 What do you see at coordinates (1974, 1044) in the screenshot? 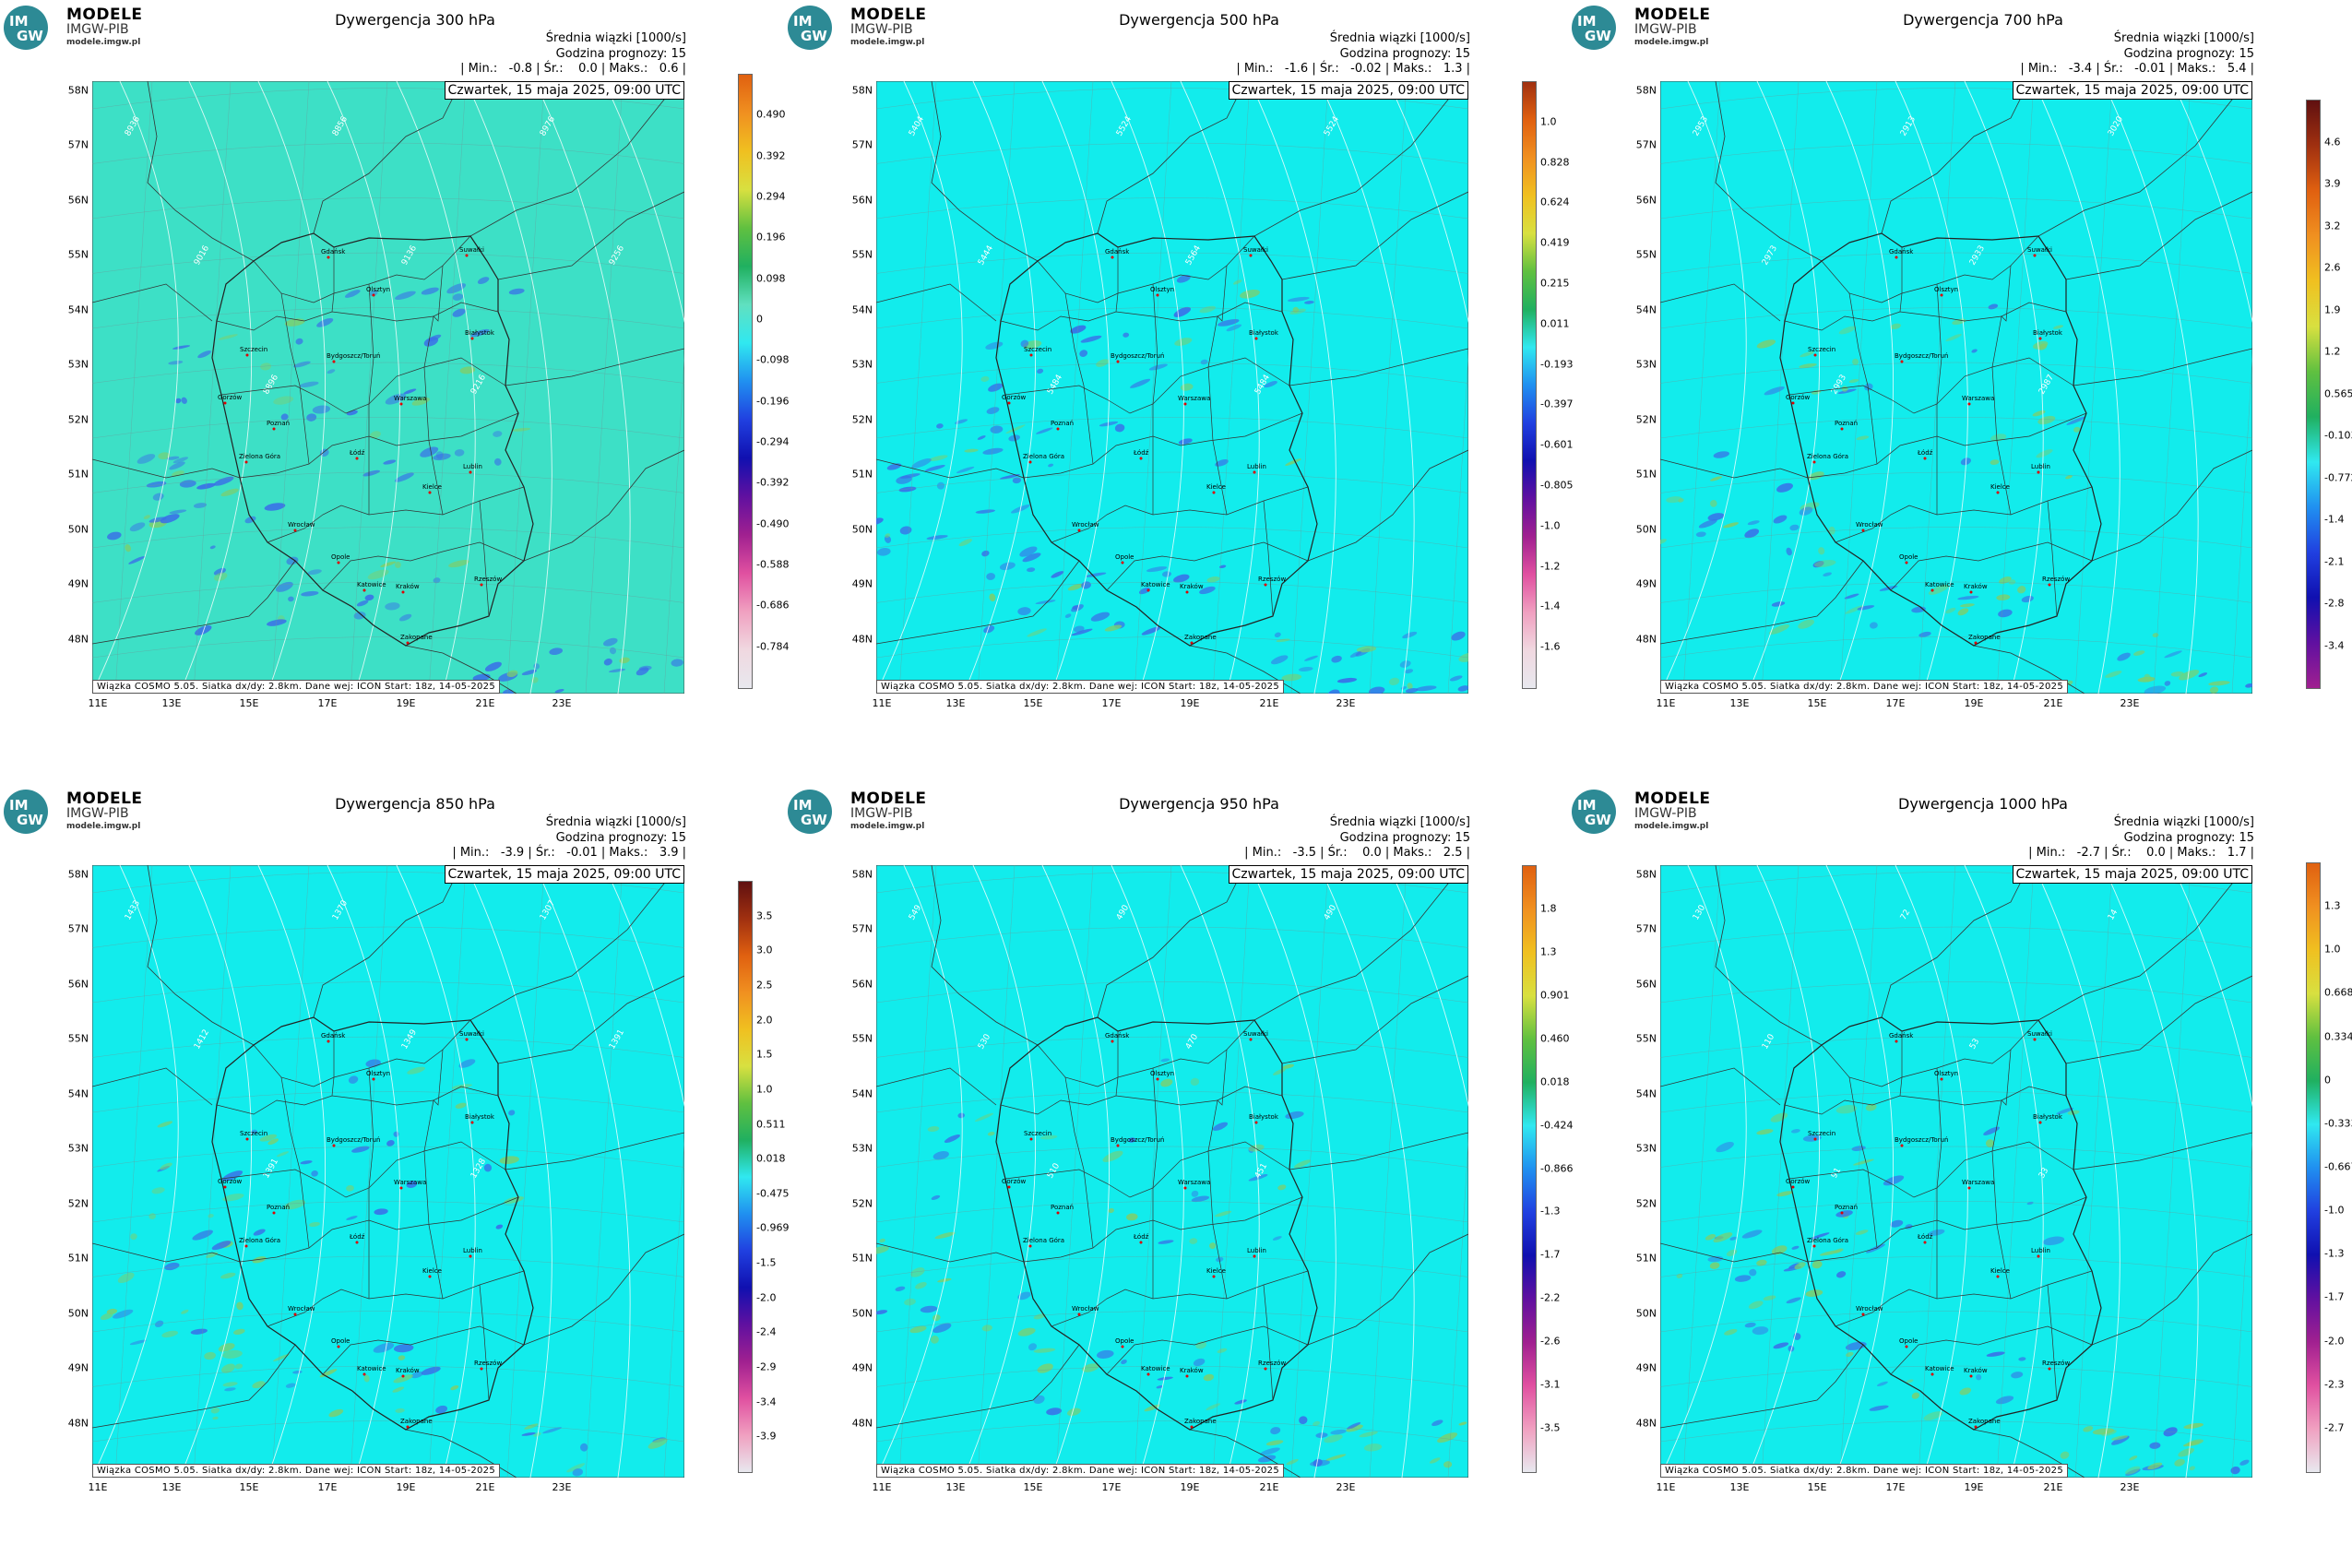
I see `isoline-label: 53` at bounding box center [1974, 1044].